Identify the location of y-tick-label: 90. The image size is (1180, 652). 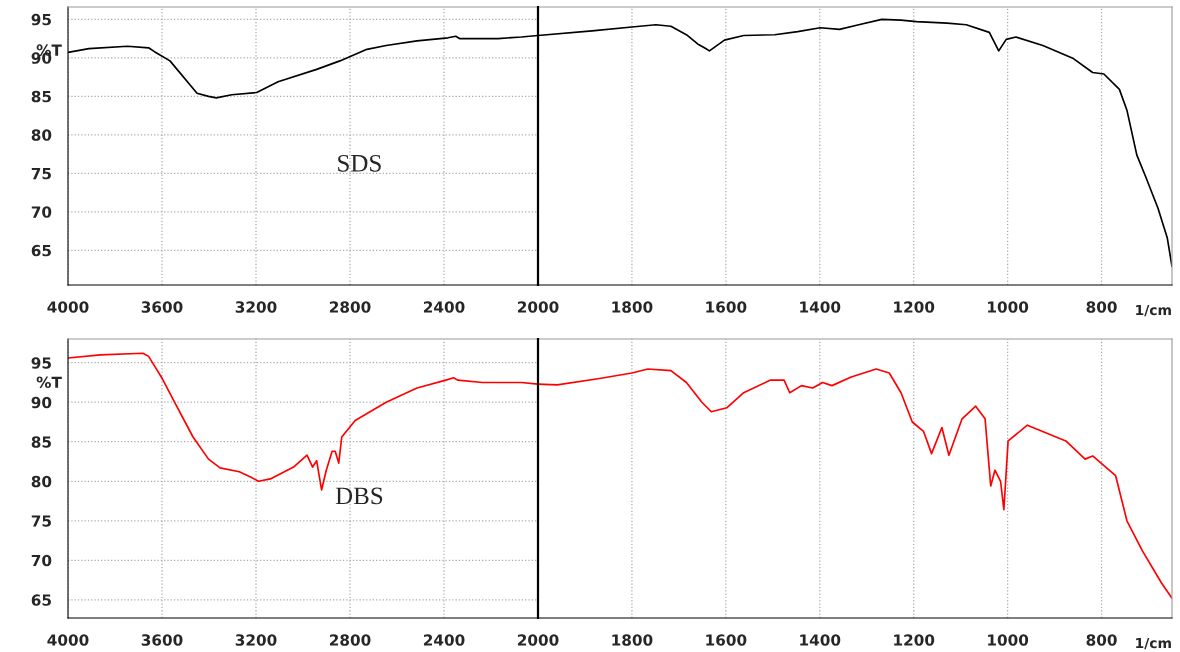
(41, 402).